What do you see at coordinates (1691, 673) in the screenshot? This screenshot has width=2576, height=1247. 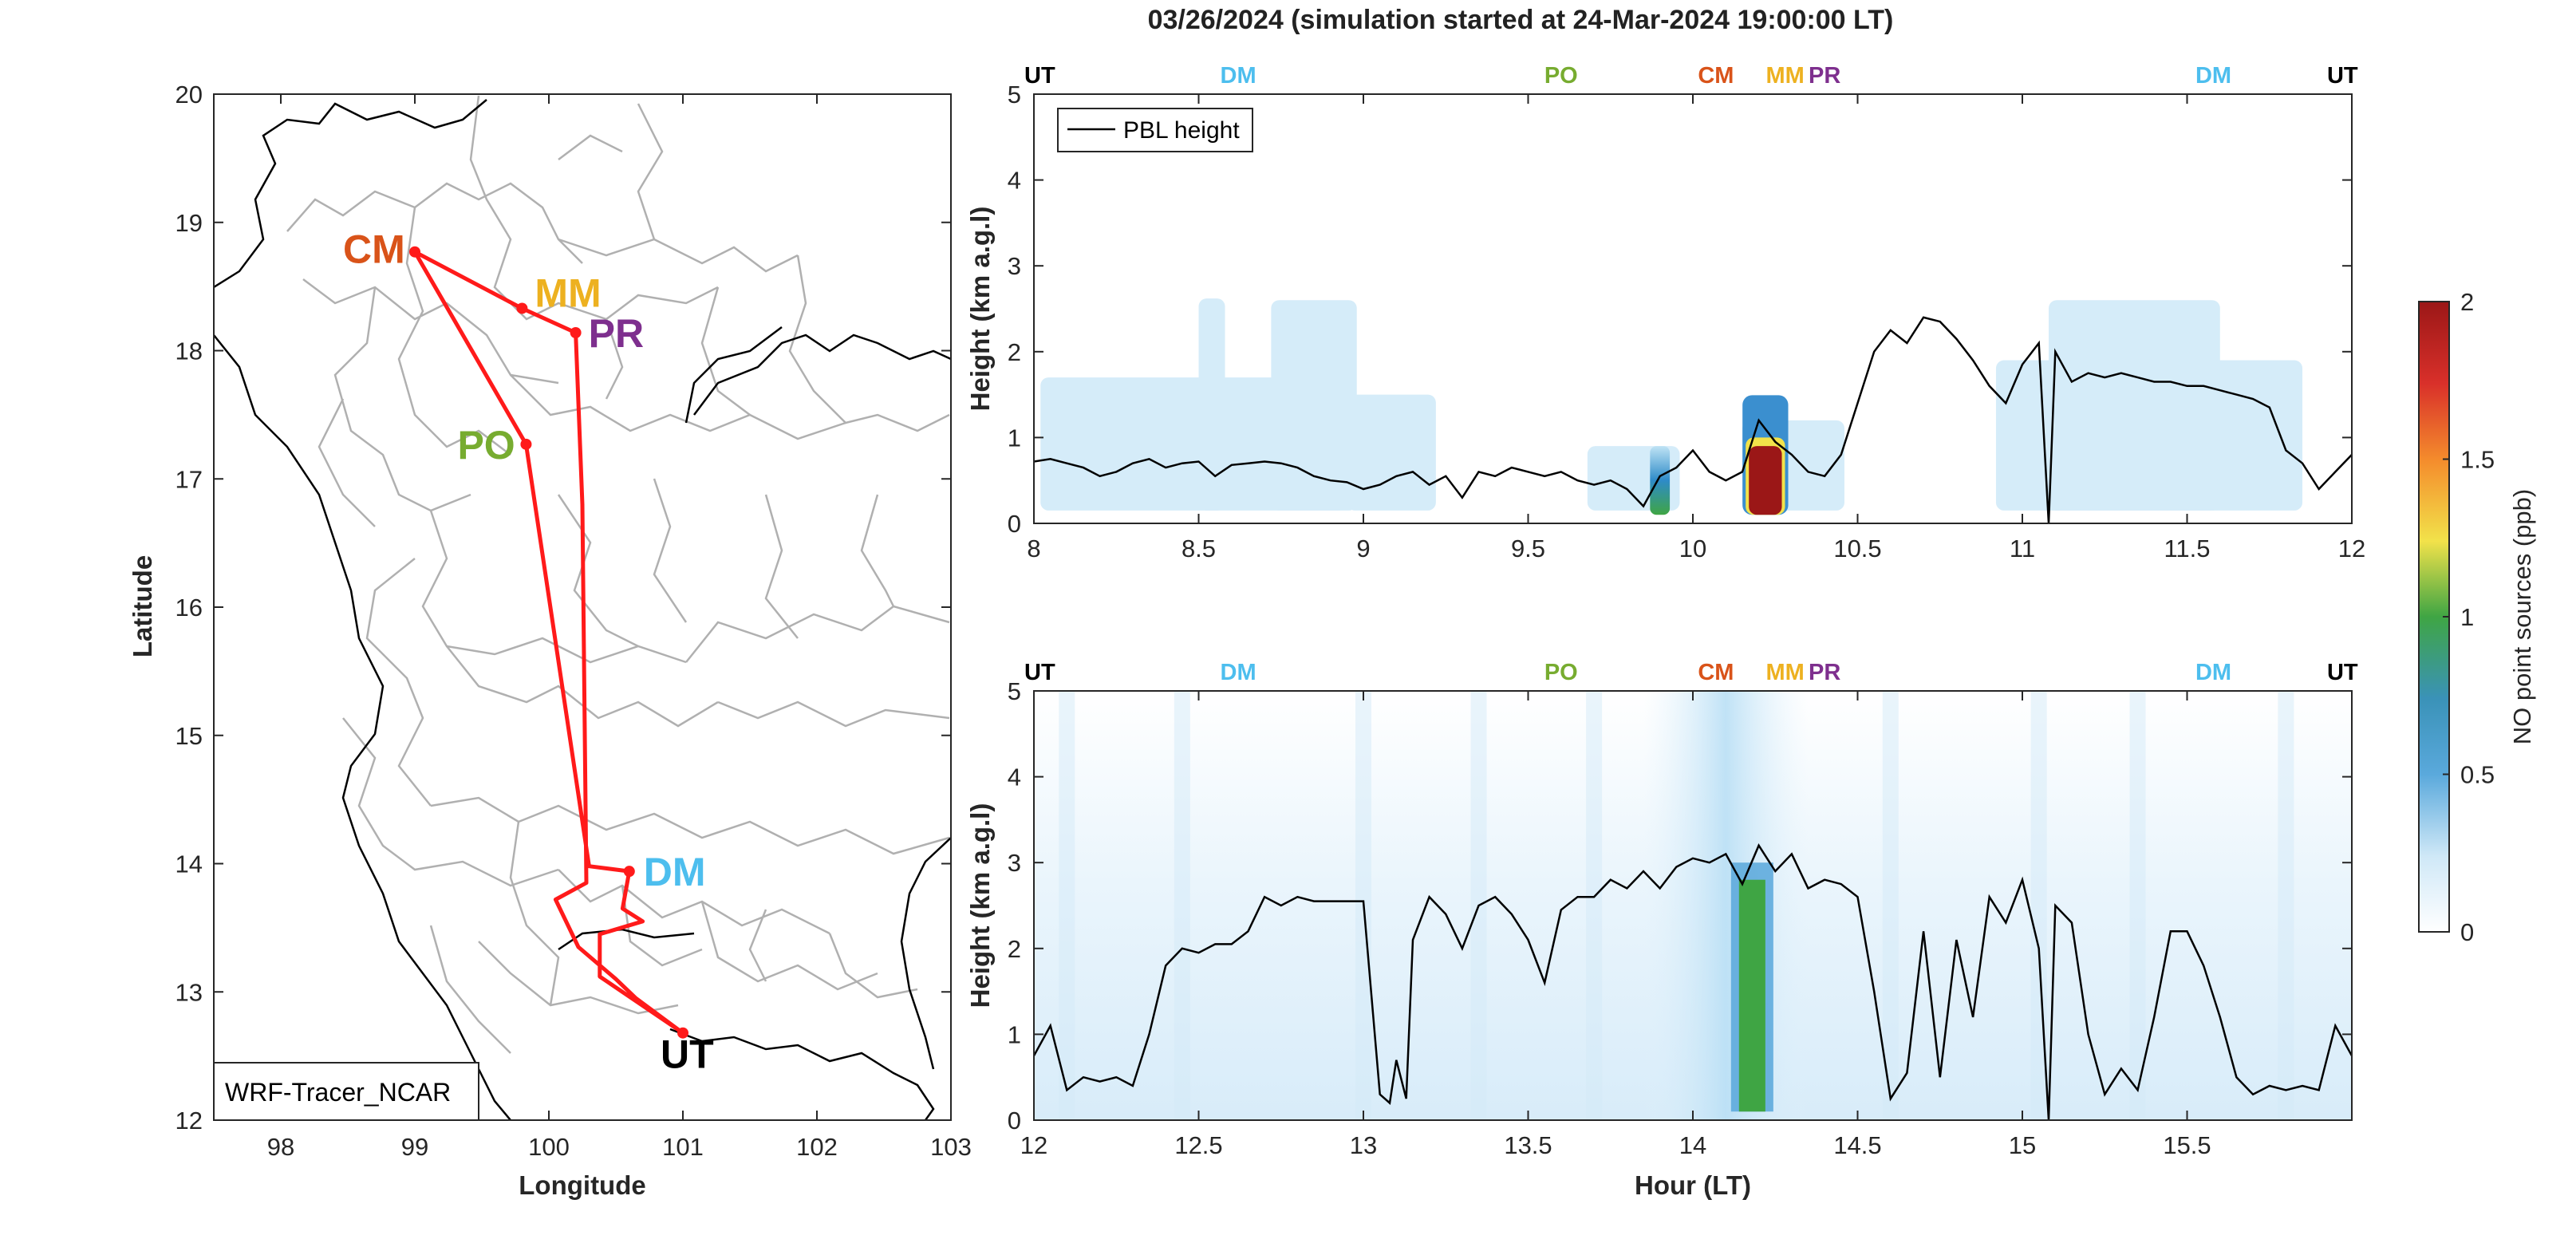 I see `lower-site-labels: UT DM PO CM MM PR DM UT` at bounding box center [1691, 673].